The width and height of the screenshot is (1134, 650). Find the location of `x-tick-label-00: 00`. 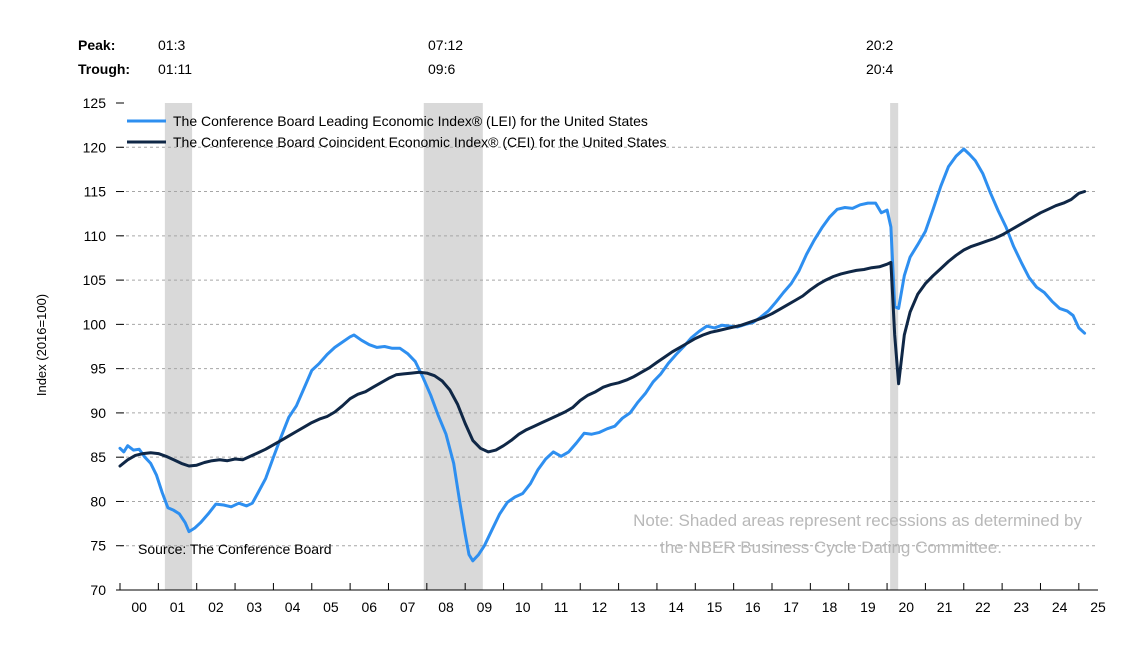

x-tick-label-00: 00 is located at coordinates (139, 607).